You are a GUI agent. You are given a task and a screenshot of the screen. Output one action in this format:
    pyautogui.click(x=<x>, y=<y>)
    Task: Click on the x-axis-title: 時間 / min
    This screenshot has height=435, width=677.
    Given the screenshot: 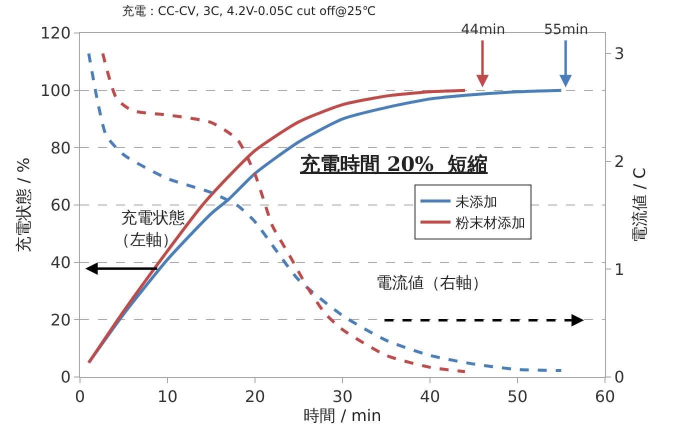 What is the action you would take?
    pyautogui.click(x=343, y=416)
    